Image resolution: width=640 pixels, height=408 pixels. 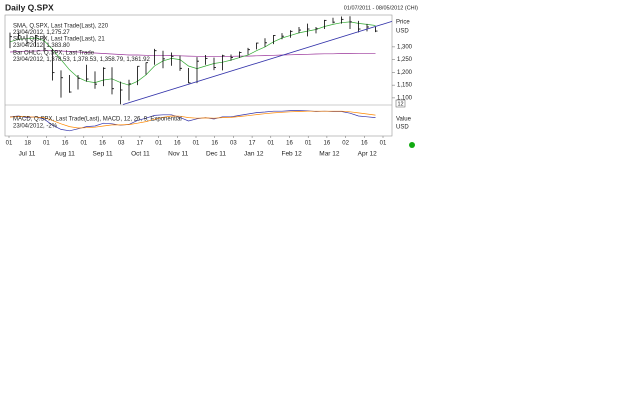 I want to click on legend-value: 23/04/2012, 1,383.80, so click(x=41, y=46).